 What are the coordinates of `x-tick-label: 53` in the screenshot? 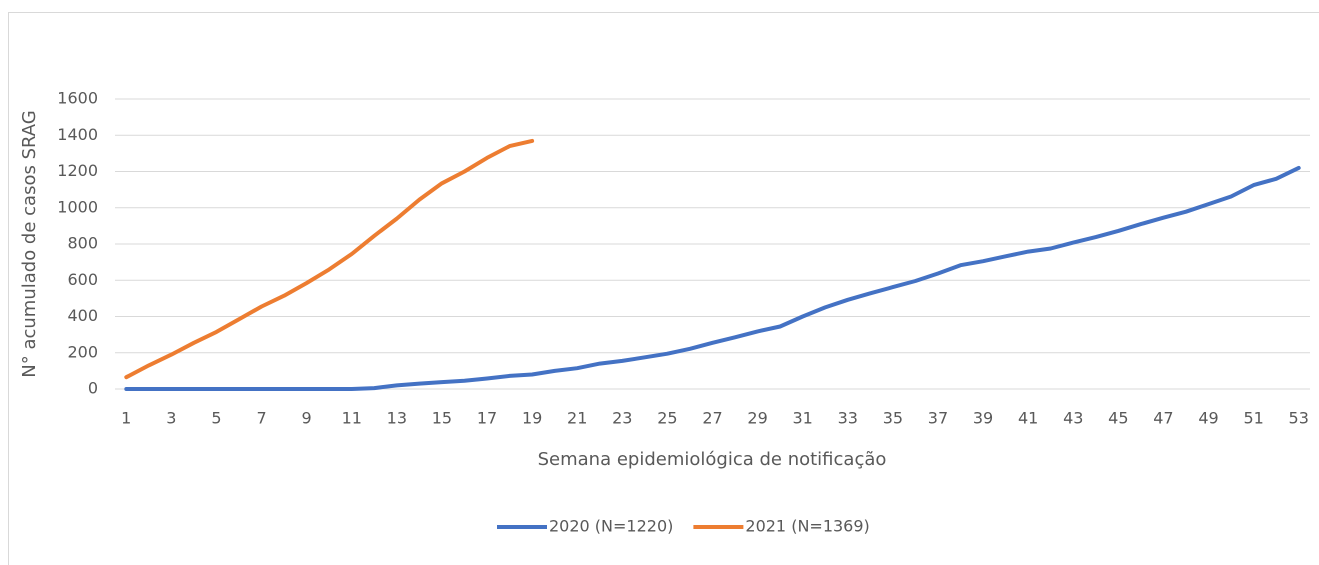 It's located at (1299, 418).